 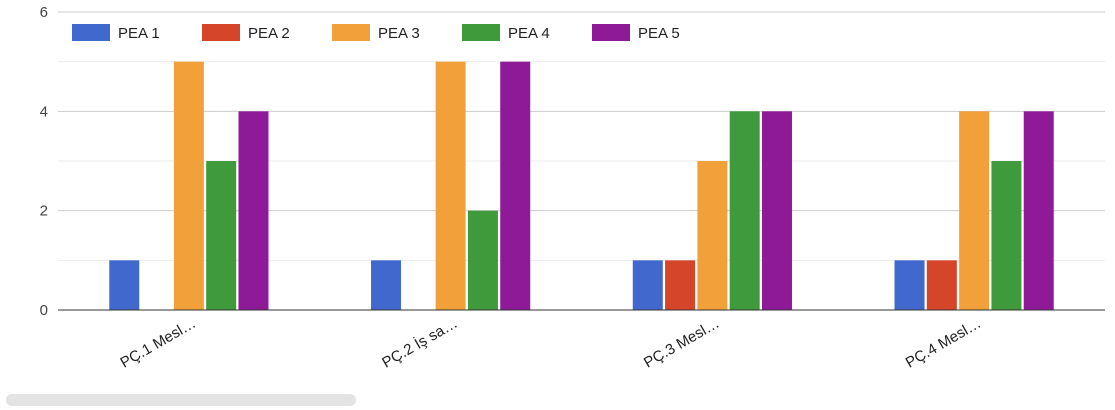 I want to click on horizontal-scrollbar, so click(x=181, y=400).